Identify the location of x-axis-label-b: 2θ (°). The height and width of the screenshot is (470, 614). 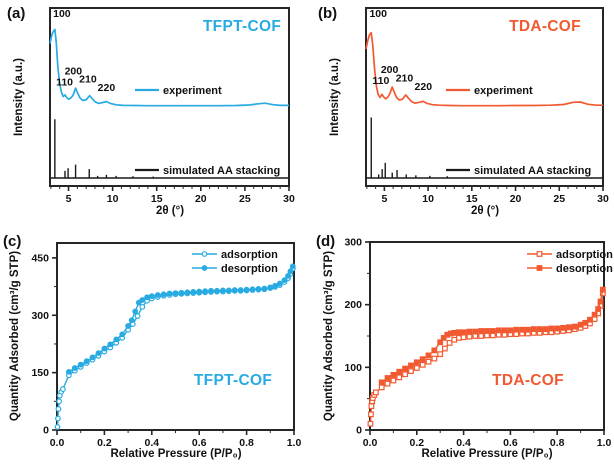
(485, 211).